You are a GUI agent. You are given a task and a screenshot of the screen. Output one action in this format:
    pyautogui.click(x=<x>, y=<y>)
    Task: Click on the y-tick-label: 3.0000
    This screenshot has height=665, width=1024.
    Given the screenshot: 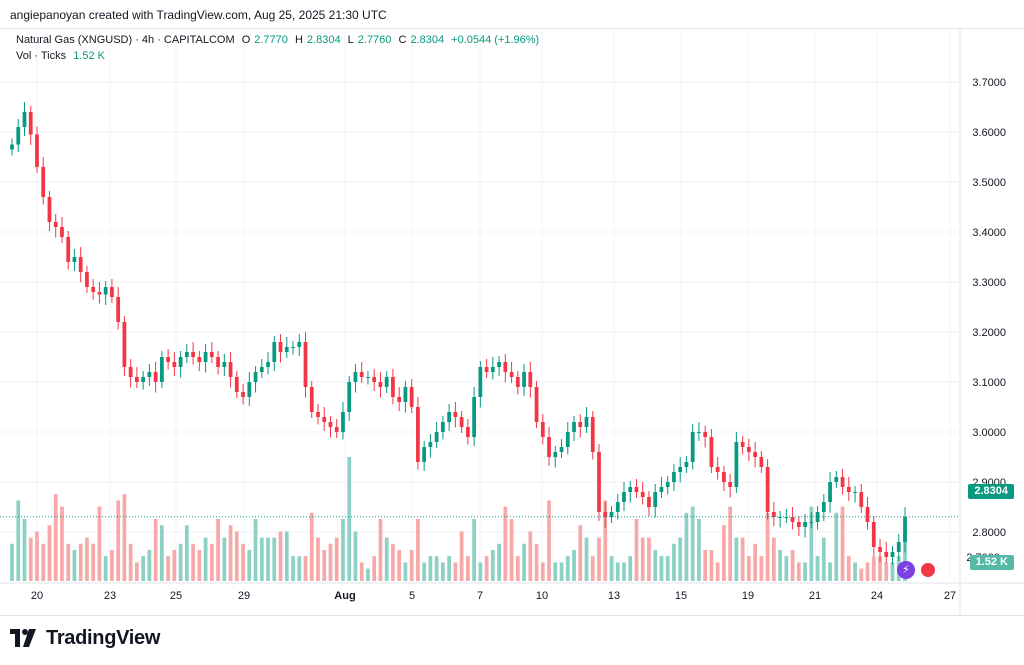 What is the action you would take?
    pyautogui.click(x=989, y=433)
    